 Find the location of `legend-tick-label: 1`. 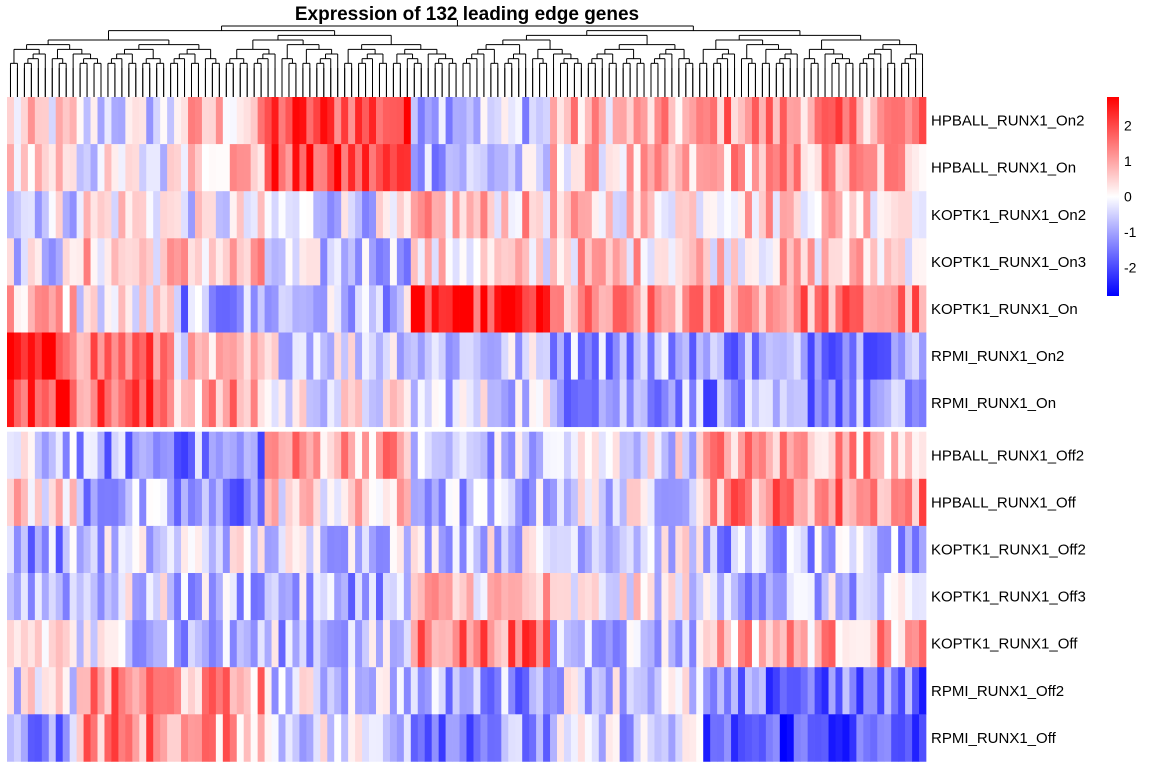

legend-tick-label: 1 is located at coordinates (1128, 161).